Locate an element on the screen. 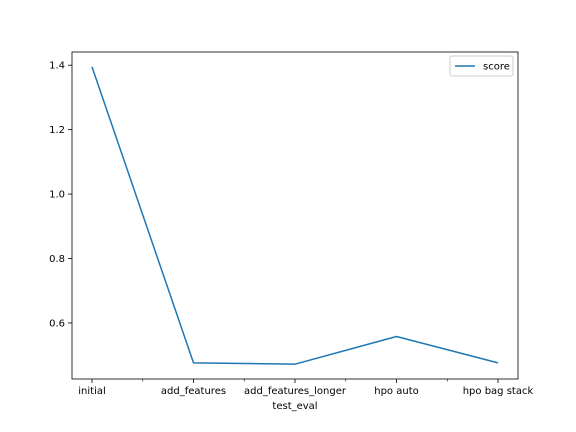  x-tick-label-0: initial is located at coordinates (92, 391).